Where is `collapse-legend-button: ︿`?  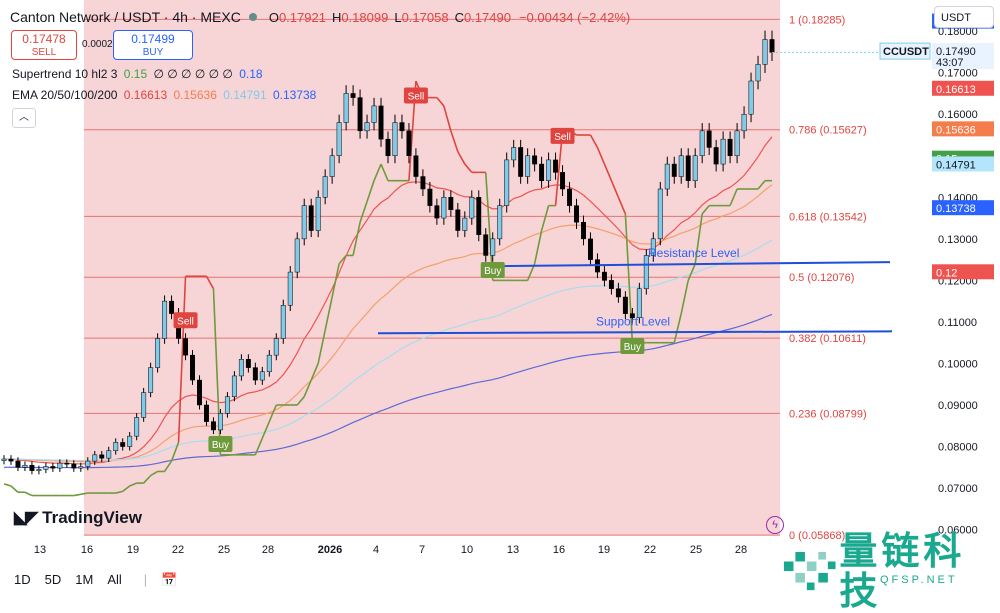
collapse-legend-button: ︿ is located at coordinates (24, 118).